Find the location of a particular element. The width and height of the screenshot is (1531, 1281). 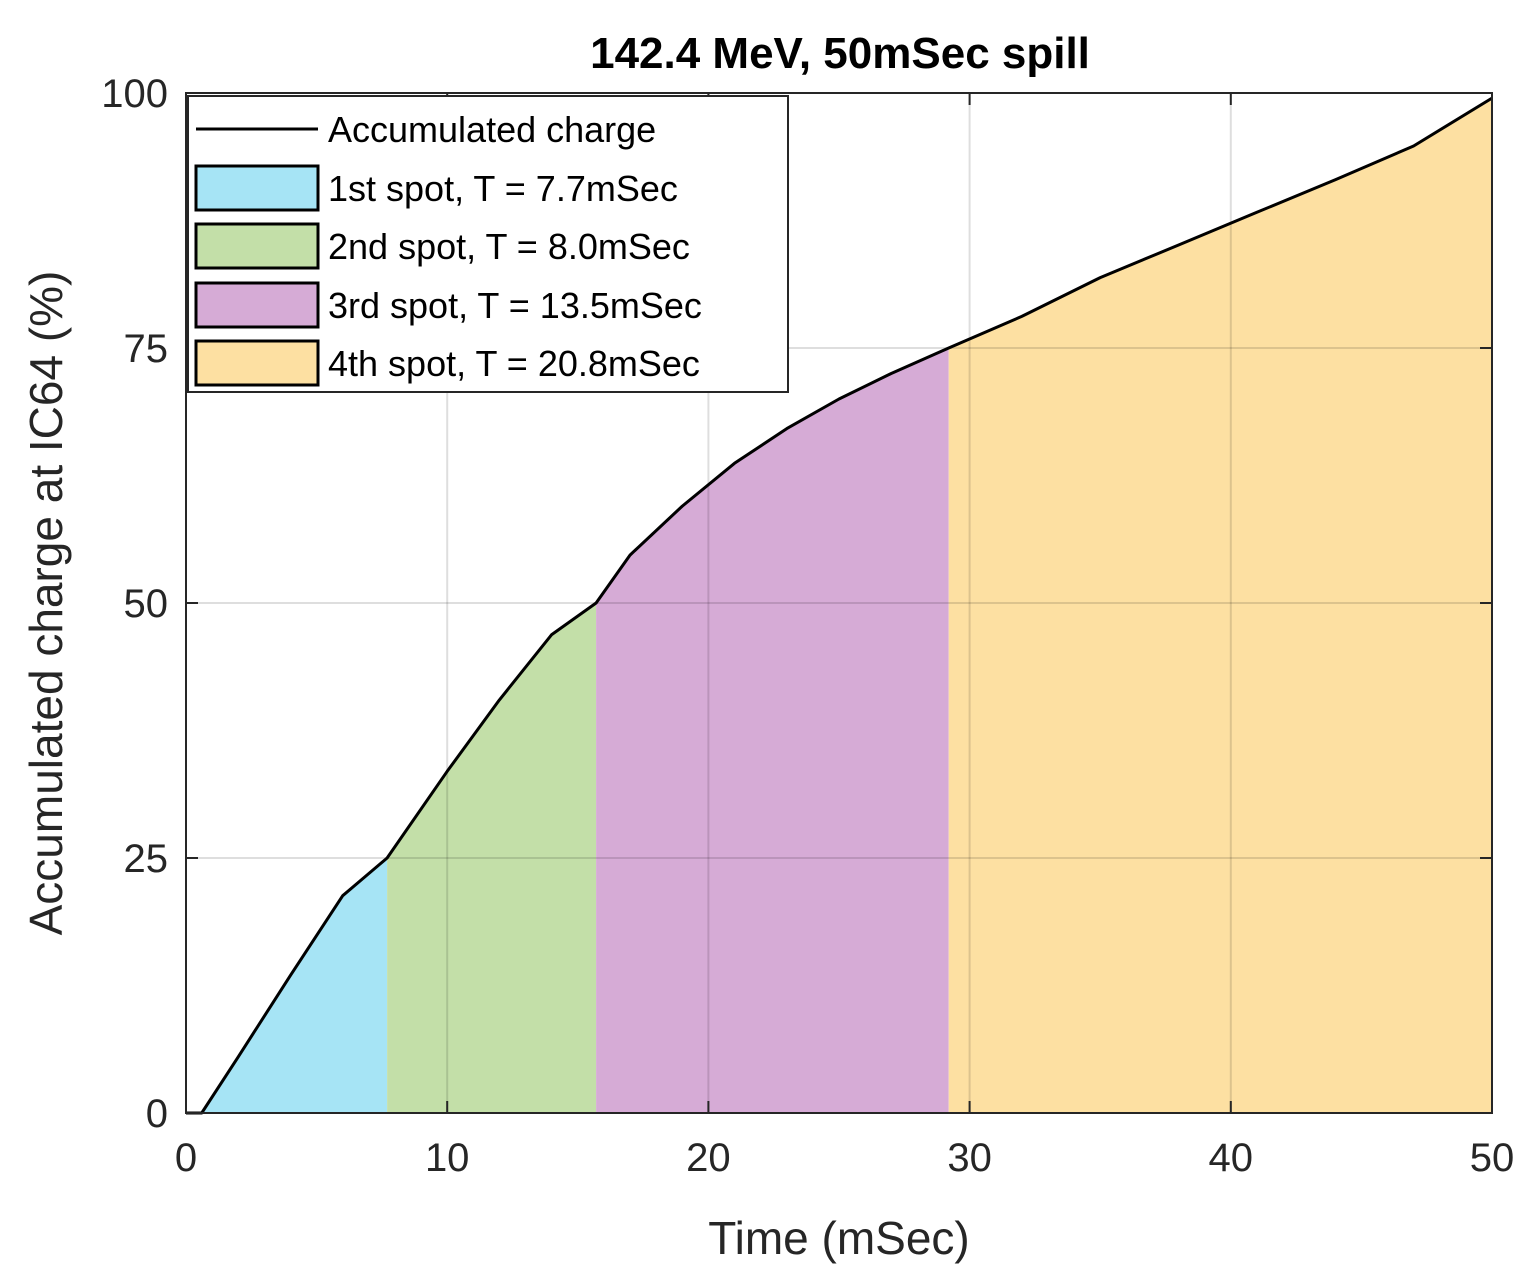

y-tick-label: 75 is located at coordinates (146, 349).